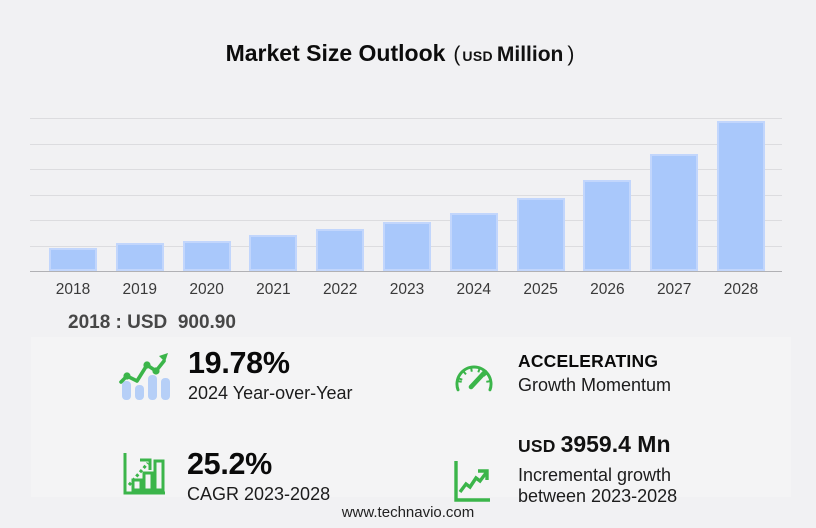 The width and height of the screenshot is (816, 528). I want to click on website-url: www.technavio.com, so click(408, 512).